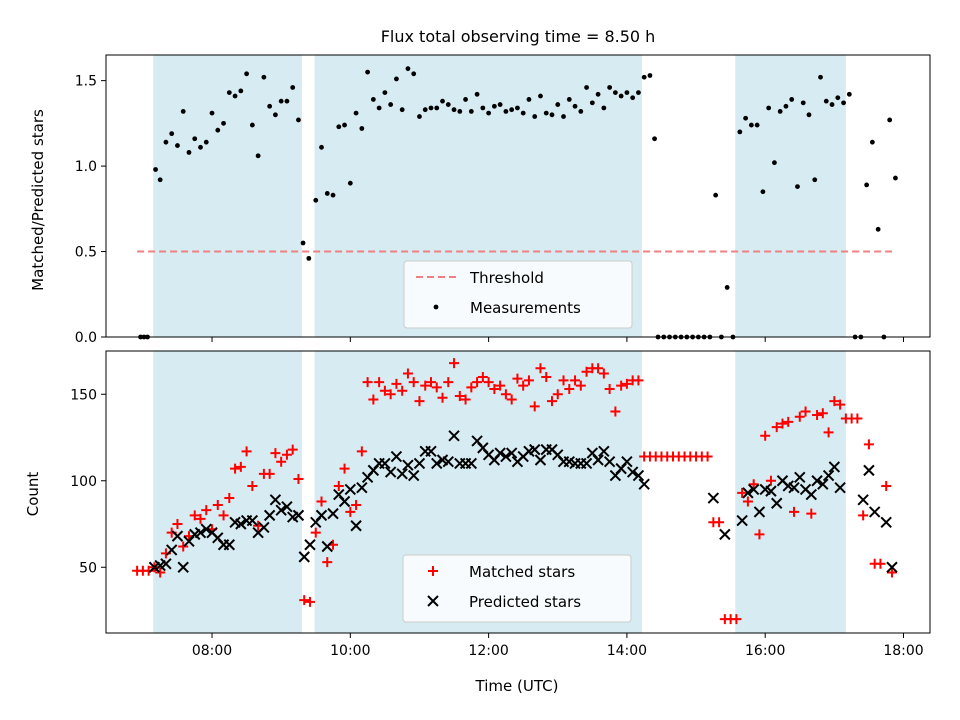  I want to click on legend-label: Measurements, so click(525, 308).